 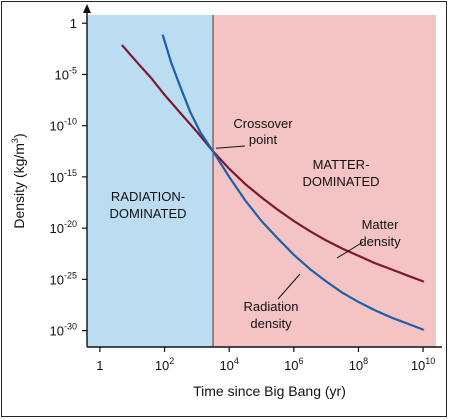 I want to click on x-axis-title: Time since Big Bang (yr), so click(x=269, y=391).